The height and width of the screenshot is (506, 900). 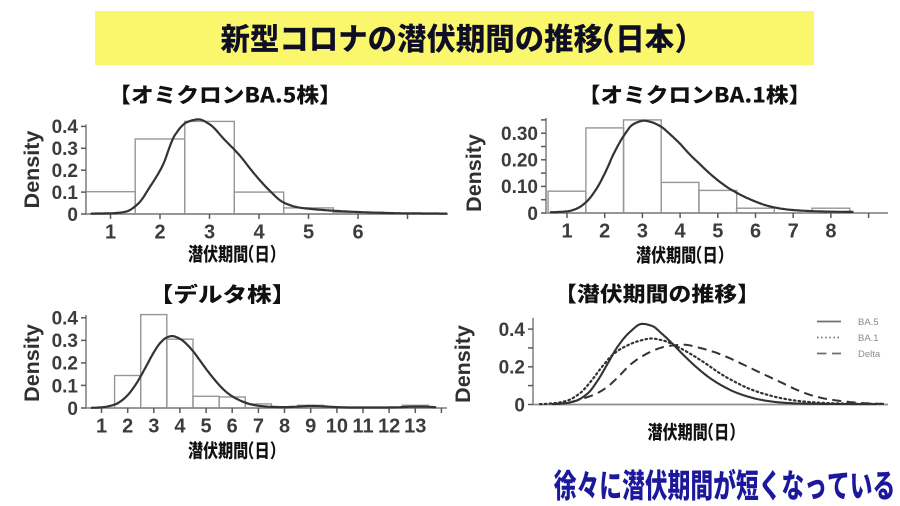 What do you see at coordinates (868, 338) in the screenshot?
I see `svg-text: BA.1` at bounding box center [868, 338].